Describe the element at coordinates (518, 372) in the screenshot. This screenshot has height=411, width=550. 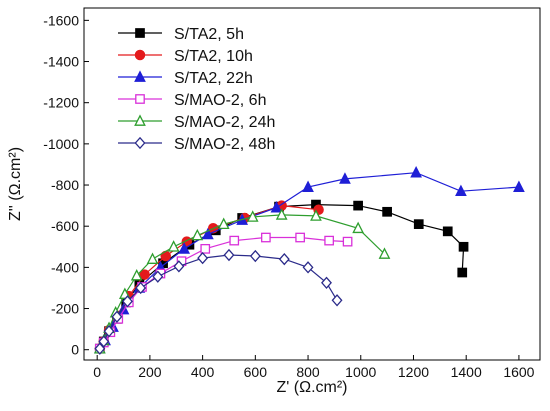
I see `x-tick-label: 1600` at that location.